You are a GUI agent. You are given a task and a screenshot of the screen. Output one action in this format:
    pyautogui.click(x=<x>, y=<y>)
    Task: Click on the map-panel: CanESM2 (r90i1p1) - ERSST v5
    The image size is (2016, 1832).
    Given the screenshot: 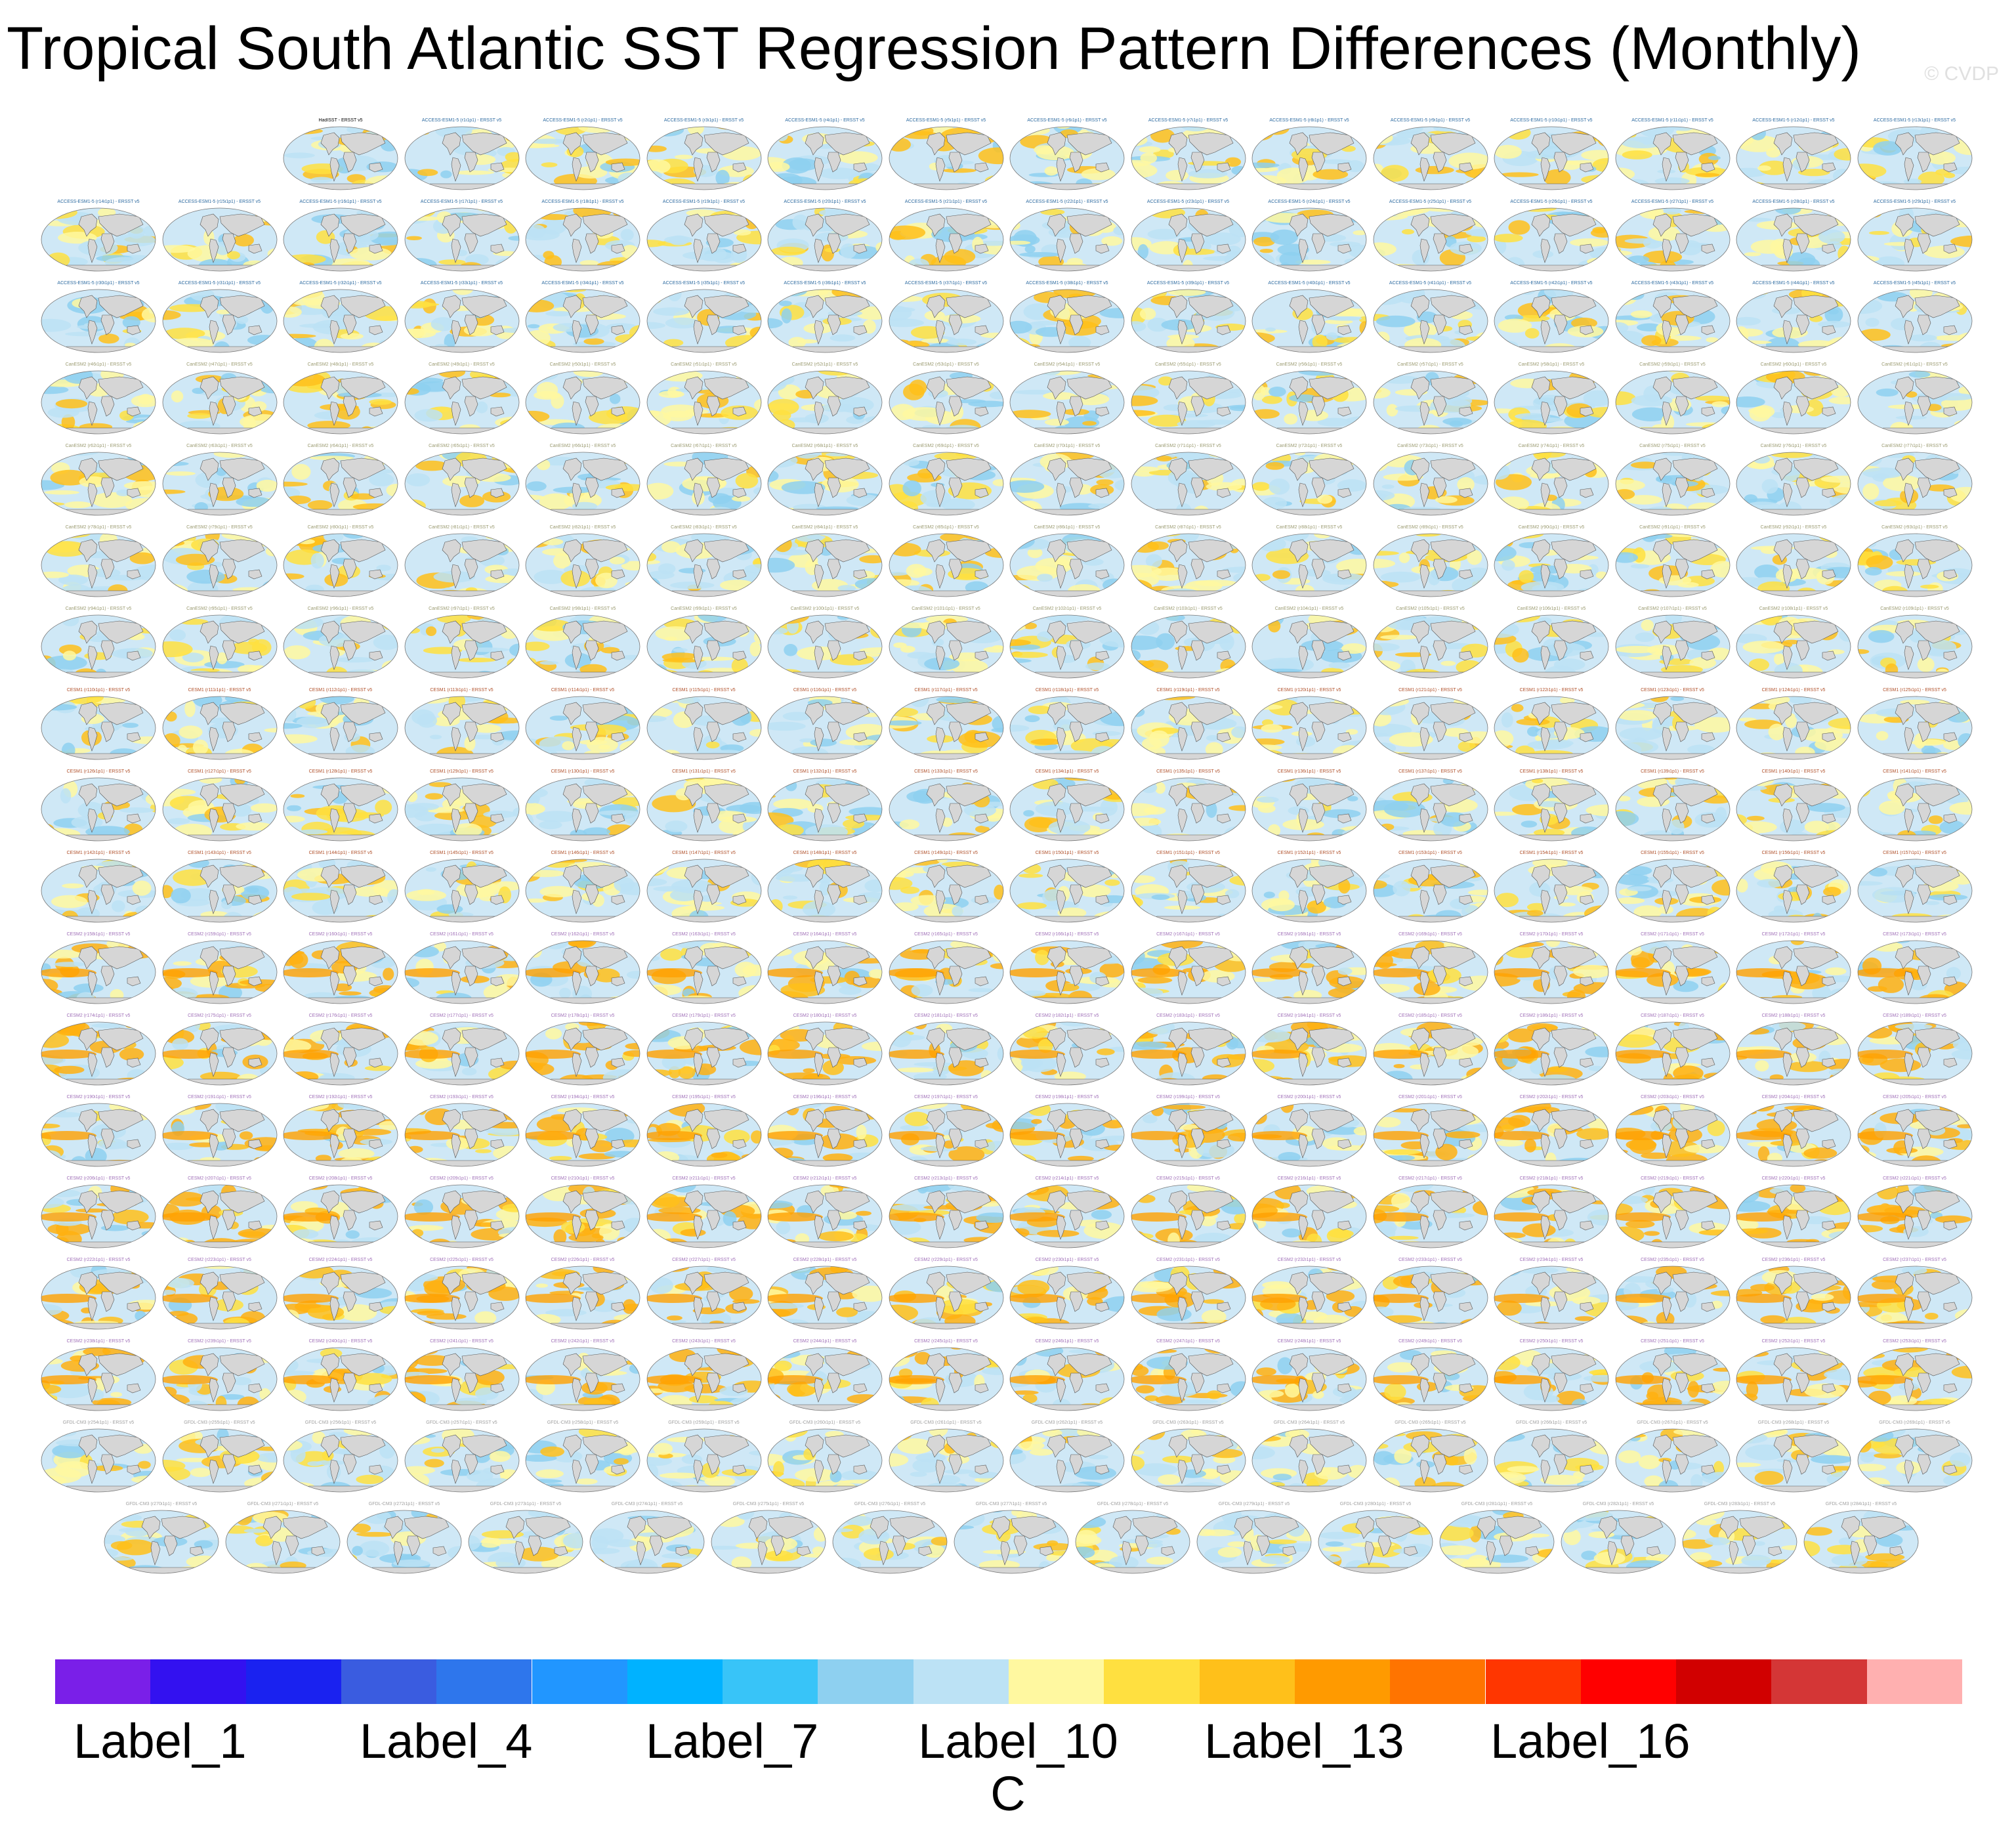 What is the action you would take?
    pyautogui.click(x=1551, y=562)
    